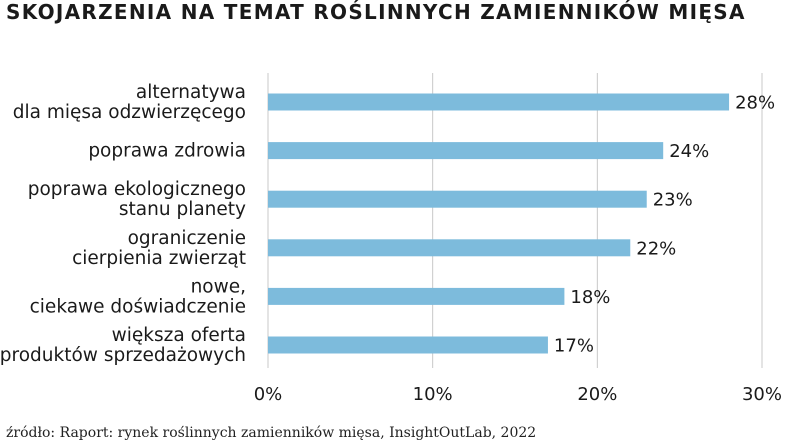 The width and height of the screenshot is (800, 448). What do you see at coordinates (179, 335) in the screenshot?
I see `category-label: większa oferta` at bounding box center [179, 335].